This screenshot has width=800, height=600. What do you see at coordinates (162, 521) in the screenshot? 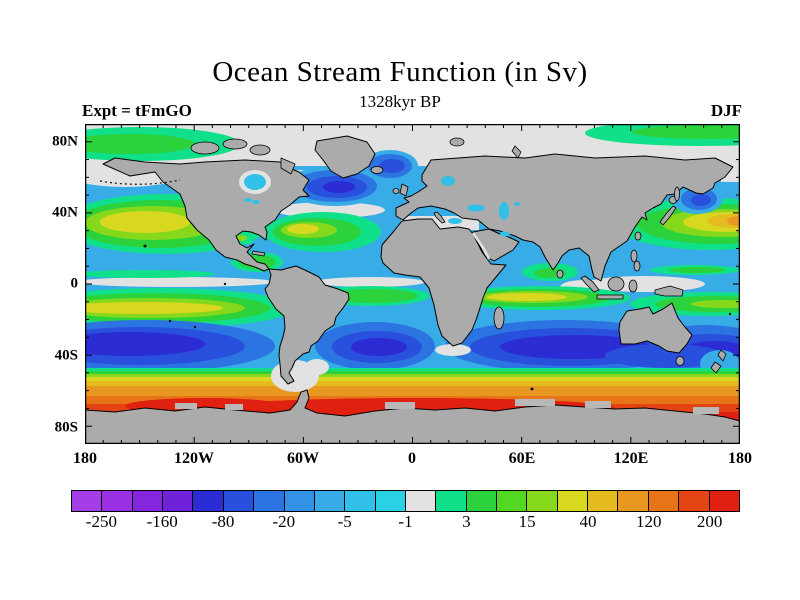
I see `colorbar-label: -160` at bounding box center [162, 521].